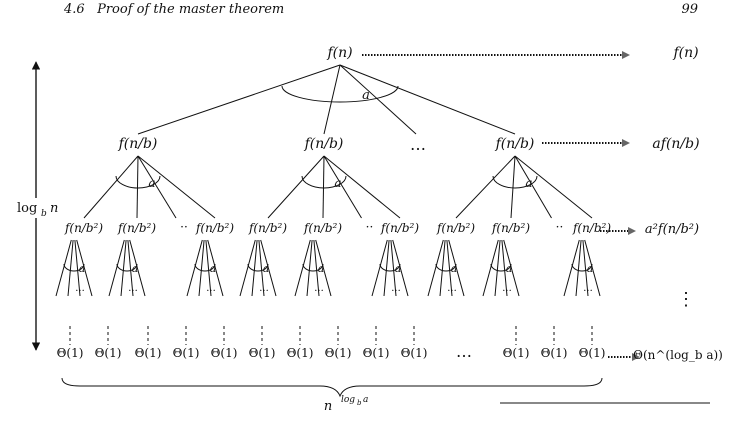 This screenshot has height=421, width=742. What do you see at coordinates (37, 208) in the screenshot?
I see `height-label-bg` at bounding box center [37, 208].